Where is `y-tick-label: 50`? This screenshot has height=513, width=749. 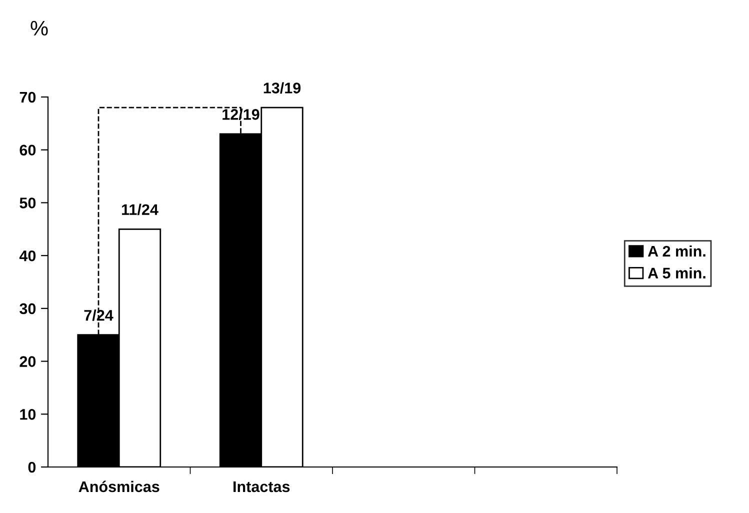
y-tick-label: 50 is located at coordinates (28, 203).